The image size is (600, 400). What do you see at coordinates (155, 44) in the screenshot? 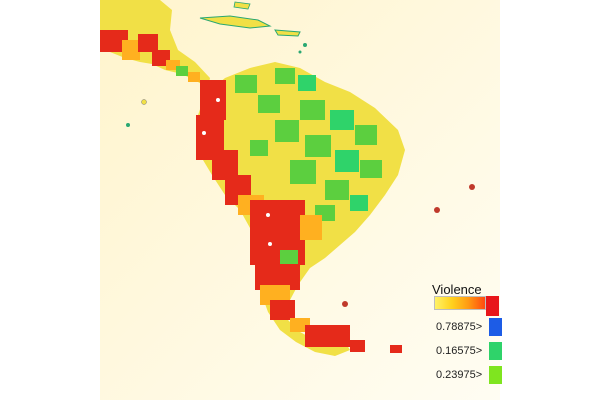
I see `central-america` at bounding box center [155, 44].